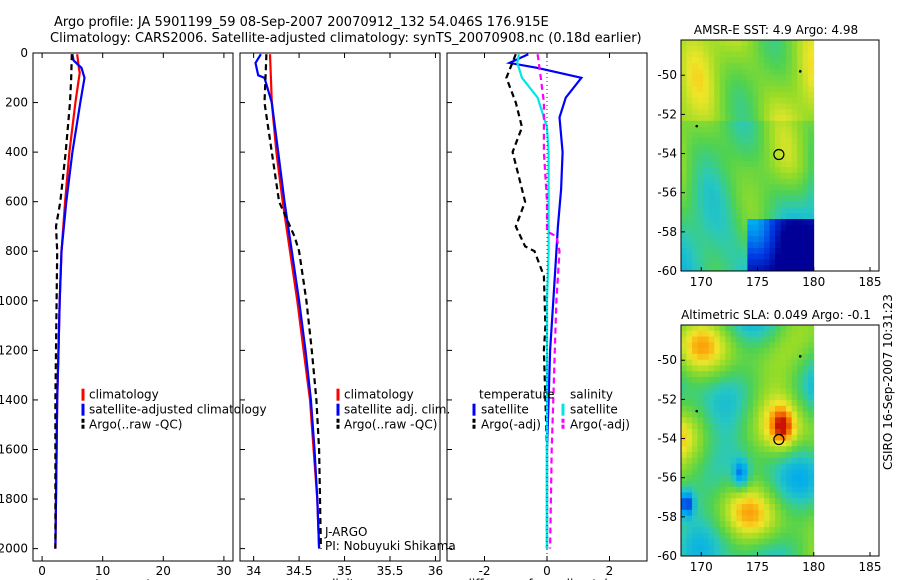 This screenshot has height=580, width=900. Describe the element at coordinates (135, 425) in the screenshot. I see `legend-label: Argo(..raw -QC)` at that location.